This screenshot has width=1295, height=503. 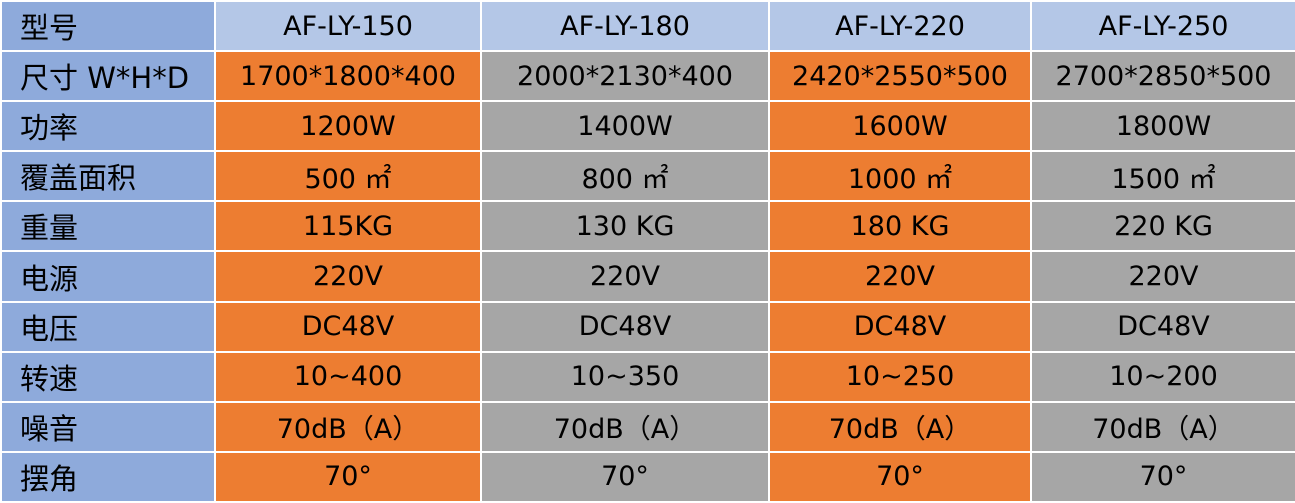 What do you see at coordinates (108, 126) in the screenshot?
I see `row-label: 功率` at bounding box center [108, 126].